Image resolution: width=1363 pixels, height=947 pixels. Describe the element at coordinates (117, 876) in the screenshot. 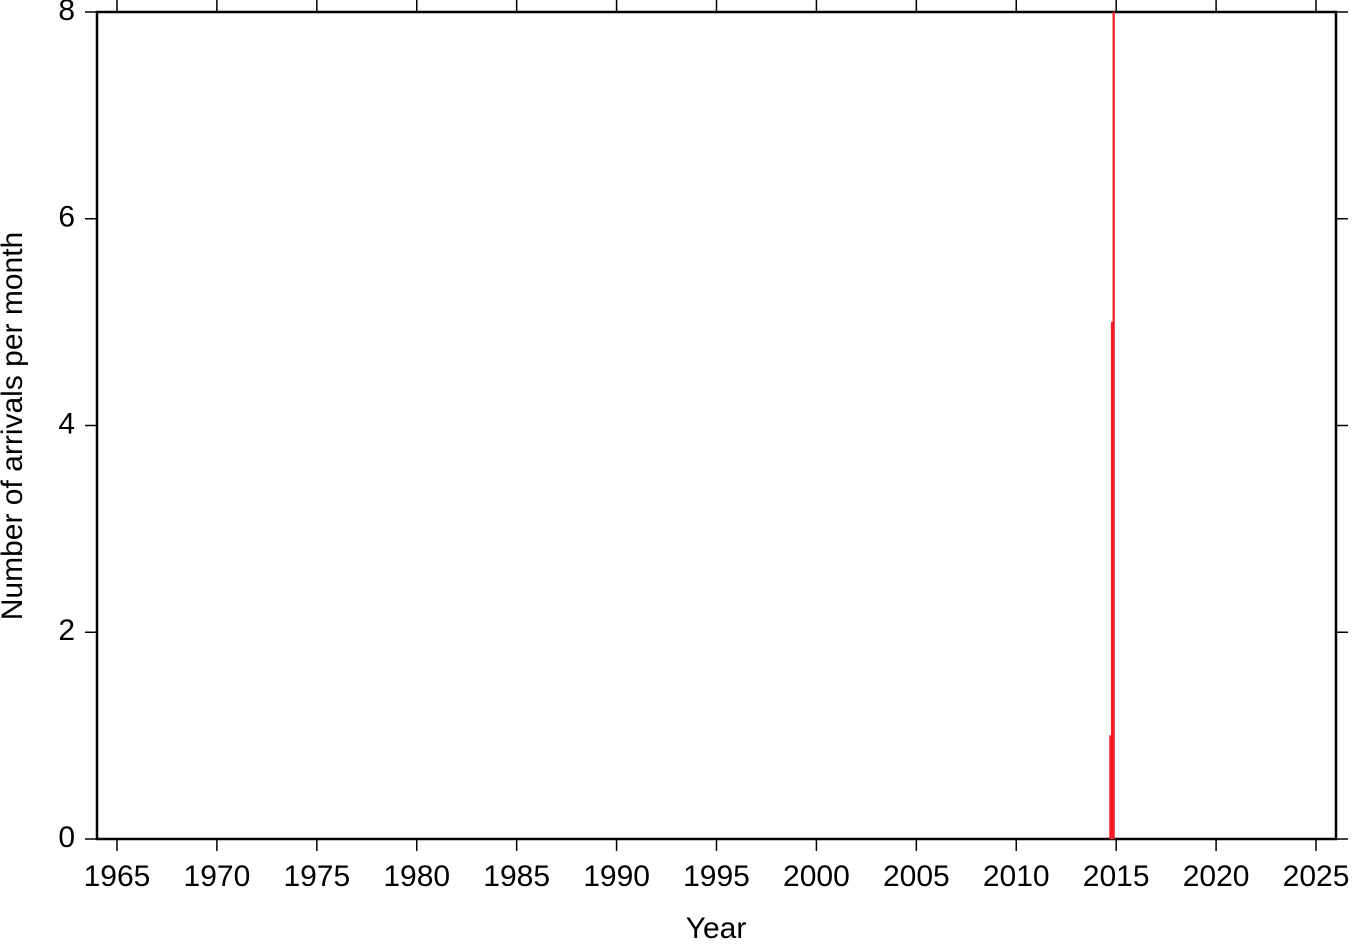

I see `x-tick-label: 1965` at that location.